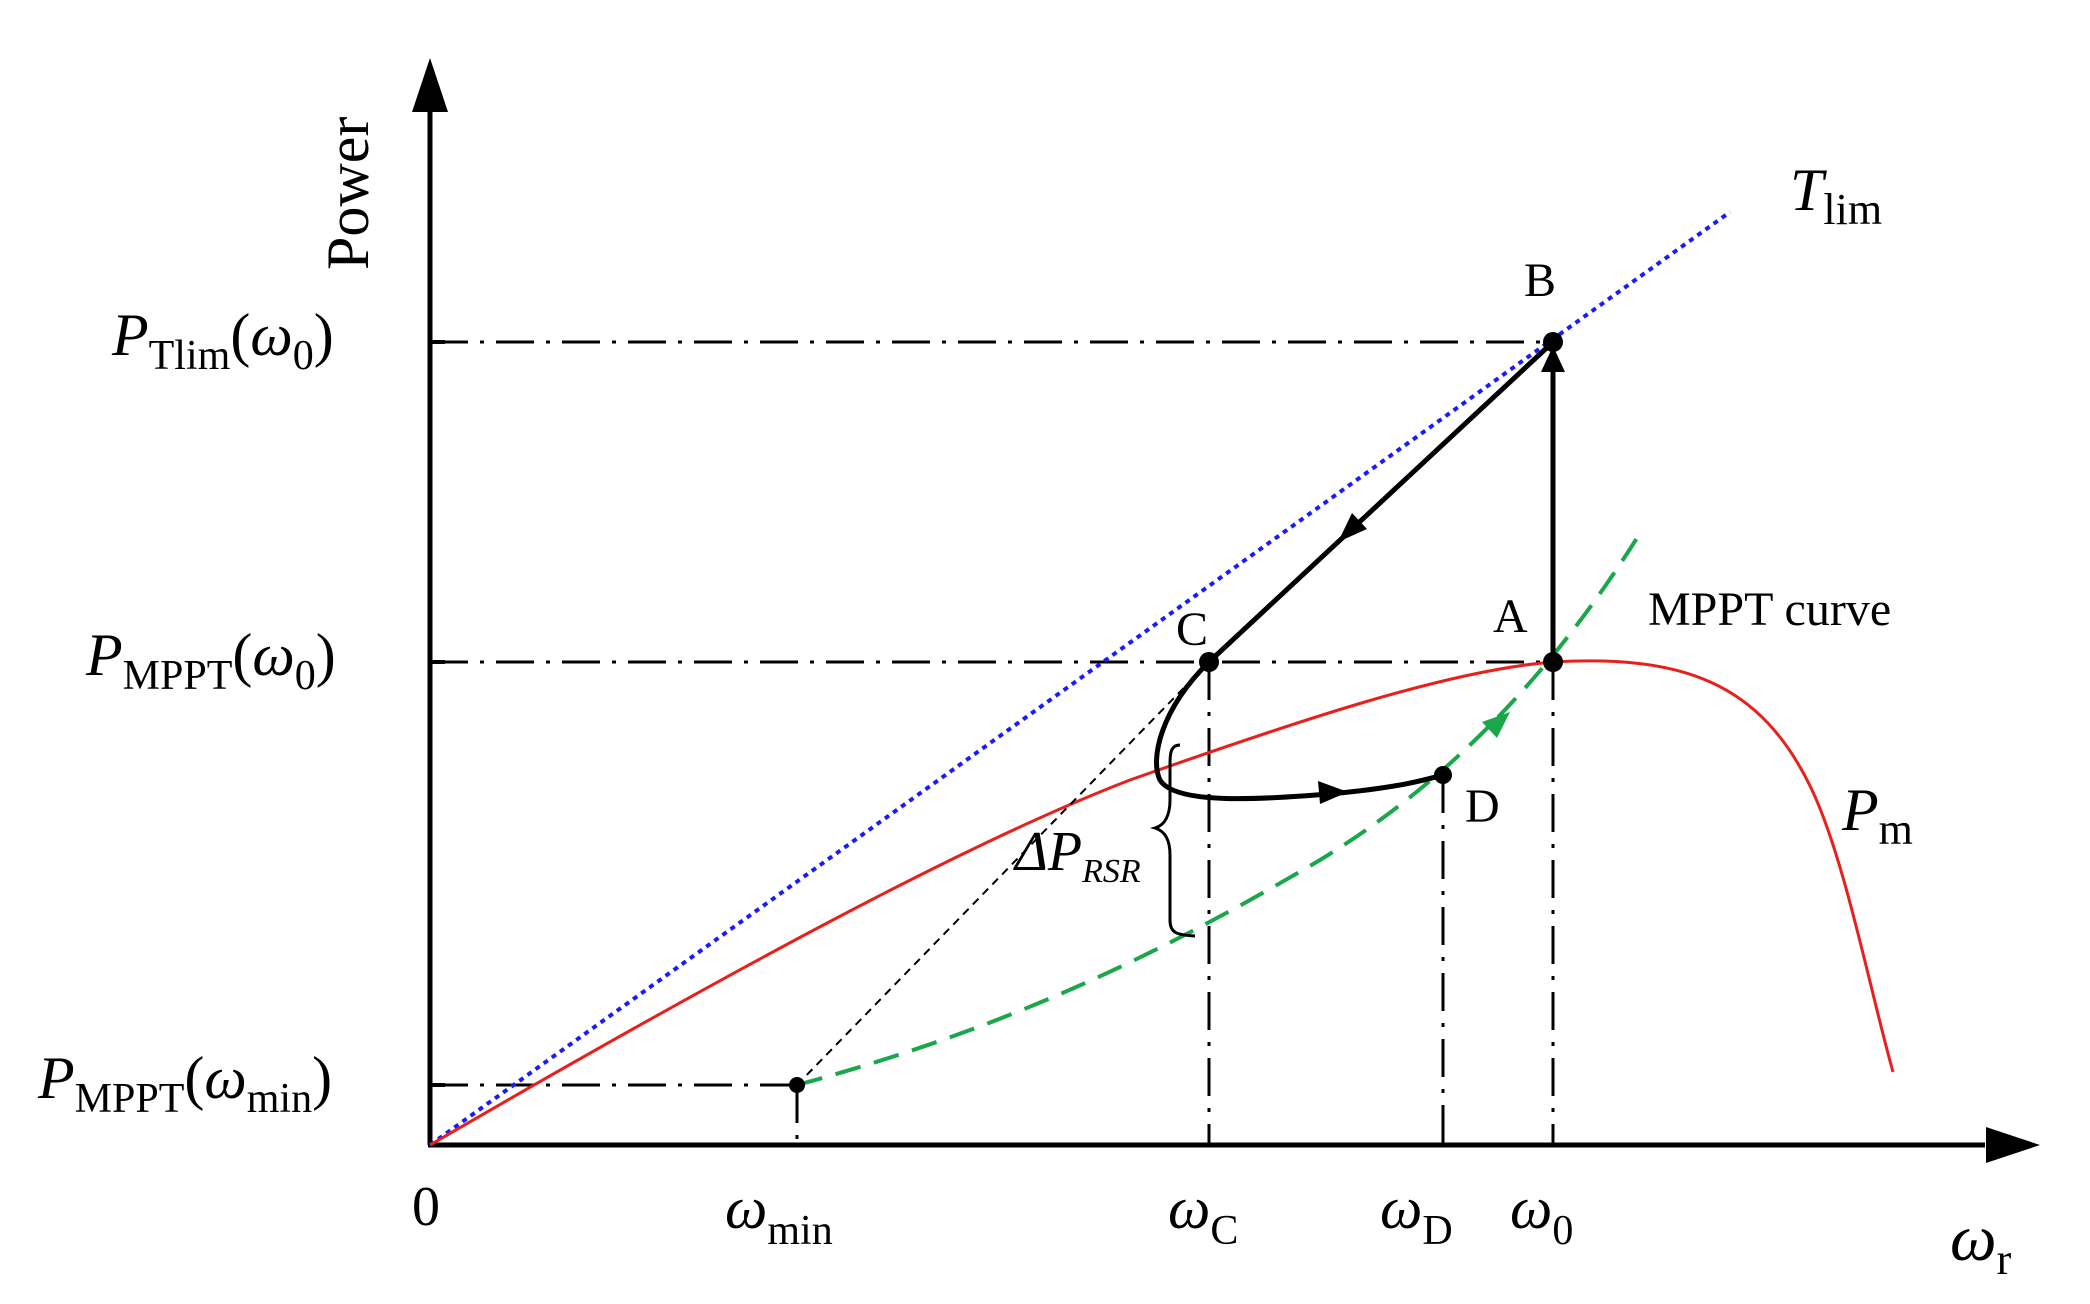  I want to click on pm-label: Pm, so click(1877, 815).